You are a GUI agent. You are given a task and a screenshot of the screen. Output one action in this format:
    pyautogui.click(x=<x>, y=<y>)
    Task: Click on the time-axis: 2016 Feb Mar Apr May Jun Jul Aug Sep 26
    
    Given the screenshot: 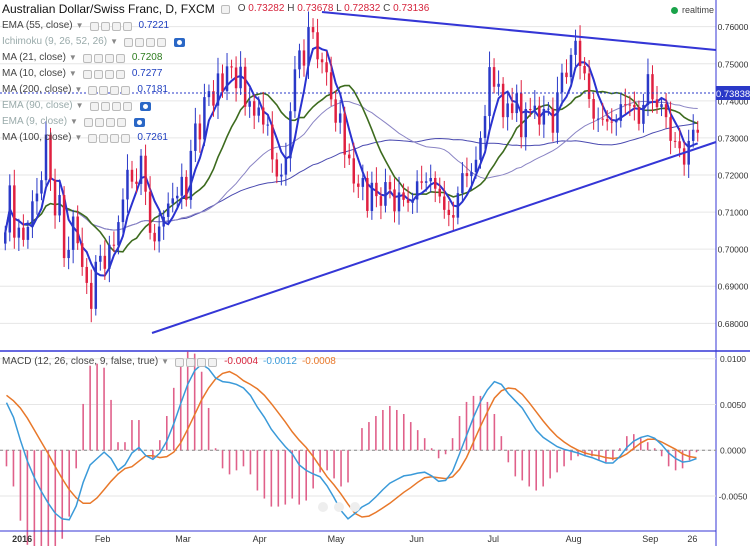 What is the action you would take?
    pyautogui.click(x=354, y=539)
    